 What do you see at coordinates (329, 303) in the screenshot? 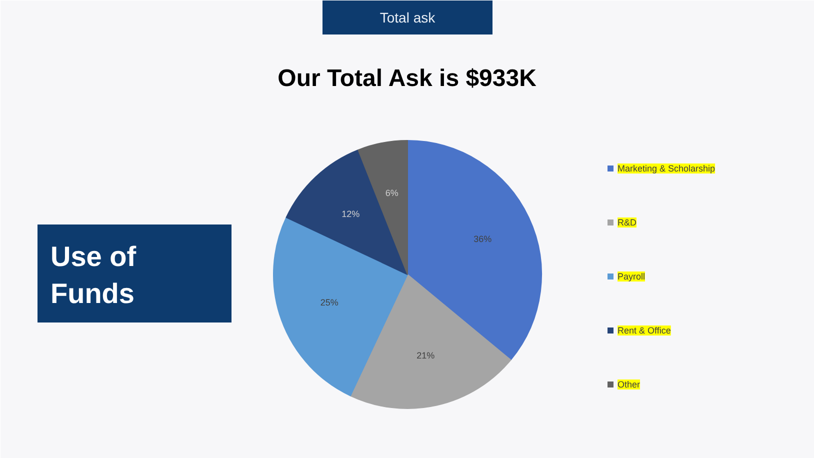
I see `data-label: 25%` at bounding box center [329, 303].